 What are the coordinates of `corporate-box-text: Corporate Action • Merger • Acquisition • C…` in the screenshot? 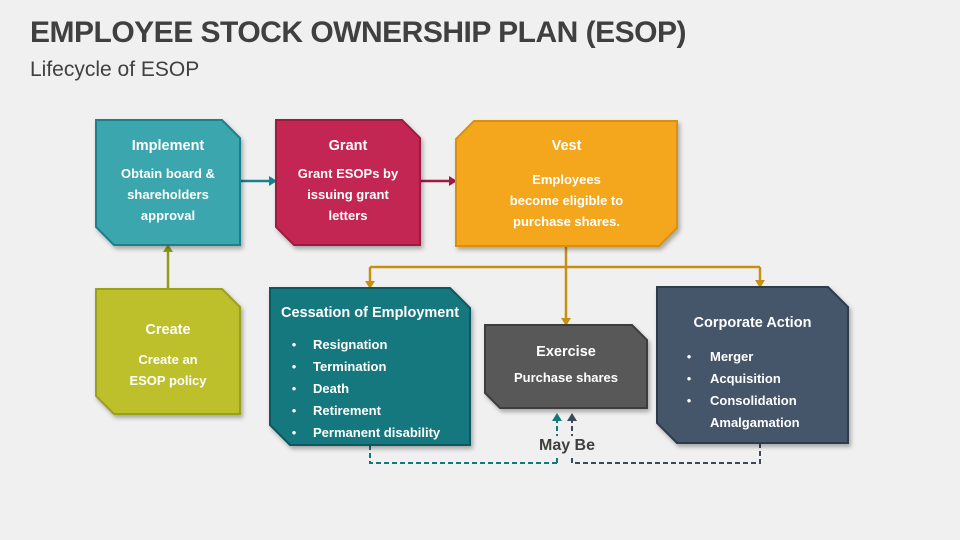 It's located at (752, 373).